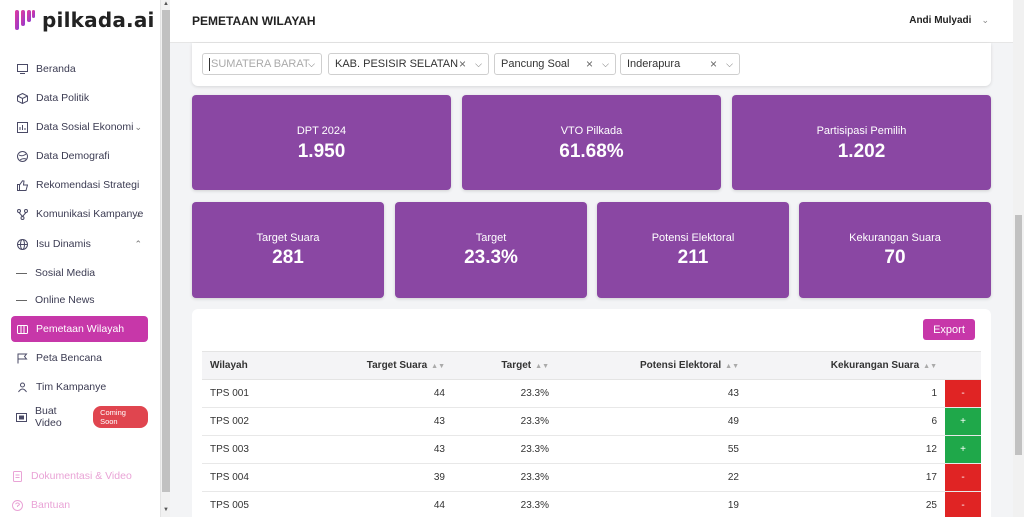  Describe the element at coordinates (940, 20) in the screenshot. I see `user-name: Andi Mulyadi` at that location.